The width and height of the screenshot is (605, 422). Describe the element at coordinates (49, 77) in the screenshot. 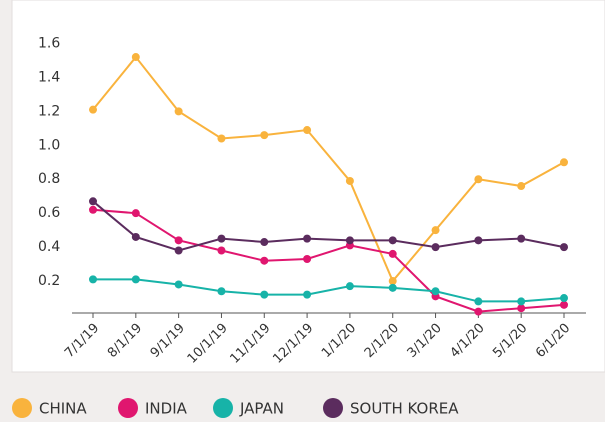

I see `y-tick-label: 1.4` at that location.